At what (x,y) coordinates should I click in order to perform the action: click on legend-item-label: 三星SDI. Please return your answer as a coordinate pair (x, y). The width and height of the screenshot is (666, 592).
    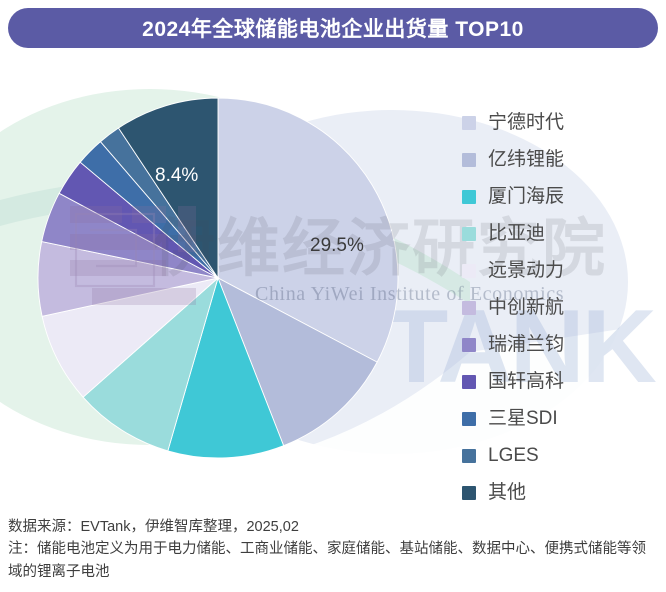
    Looking at the image, I should click on (523, 418).